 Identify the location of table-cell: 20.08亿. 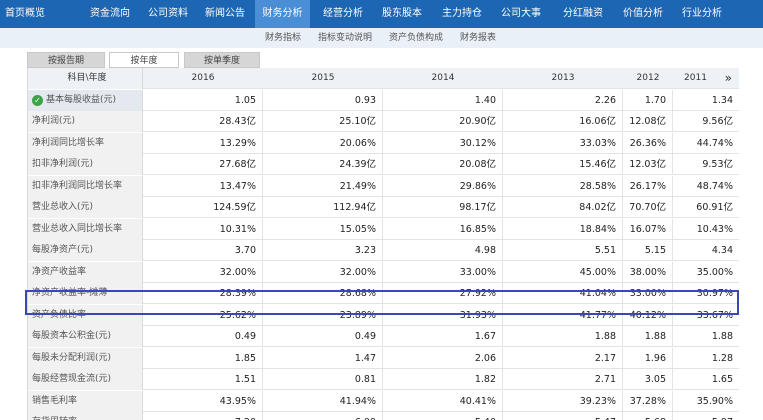
(443, 164).